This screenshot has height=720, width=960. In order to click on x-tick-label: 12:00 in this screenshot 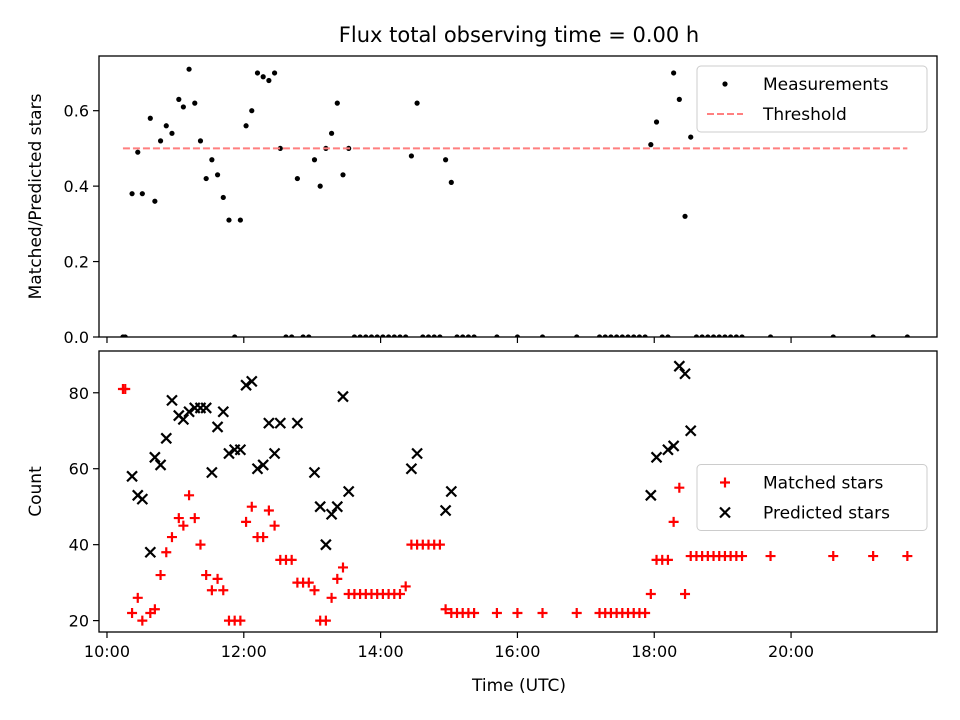, I will do `click(244, 651)`.